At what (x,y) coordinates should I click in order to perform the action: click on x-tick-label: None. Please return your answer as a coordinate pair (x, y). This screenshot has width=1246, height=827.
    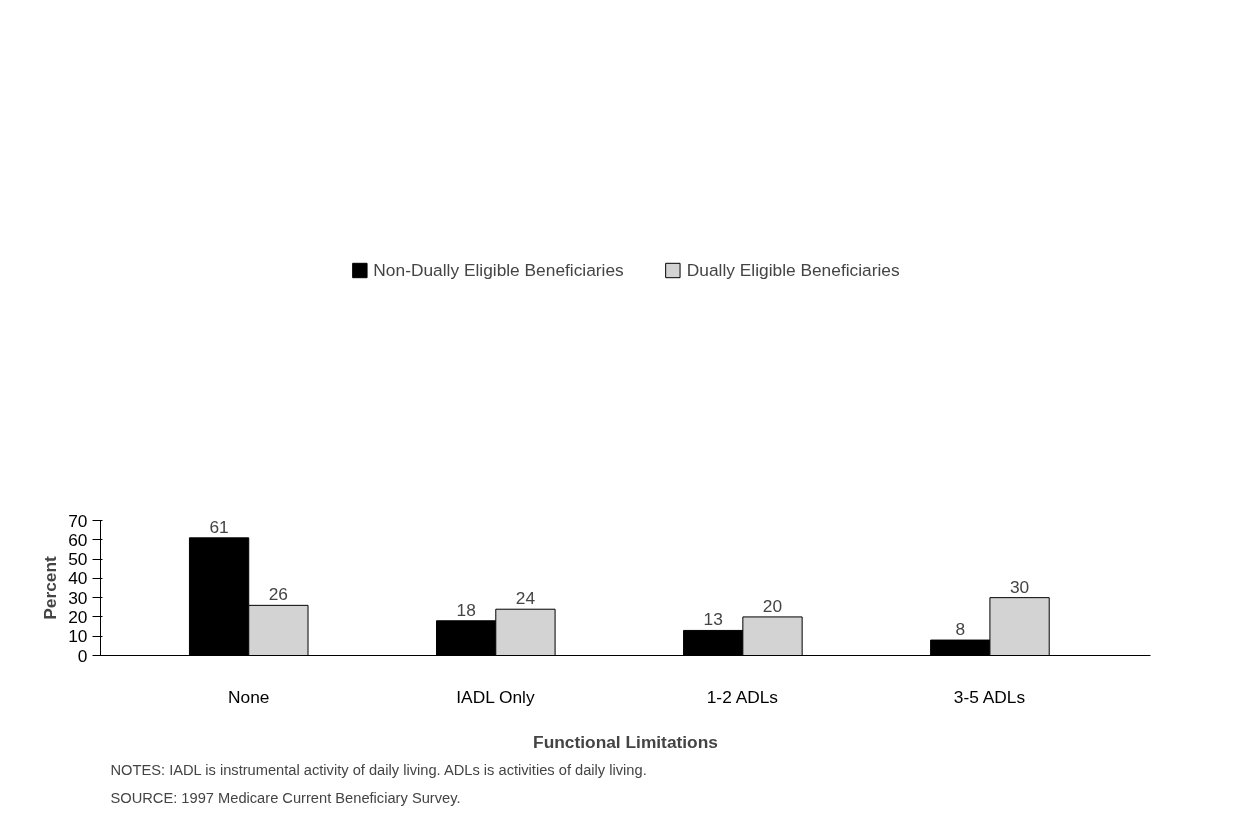
    Looking at the image, I should click on (249, 696).